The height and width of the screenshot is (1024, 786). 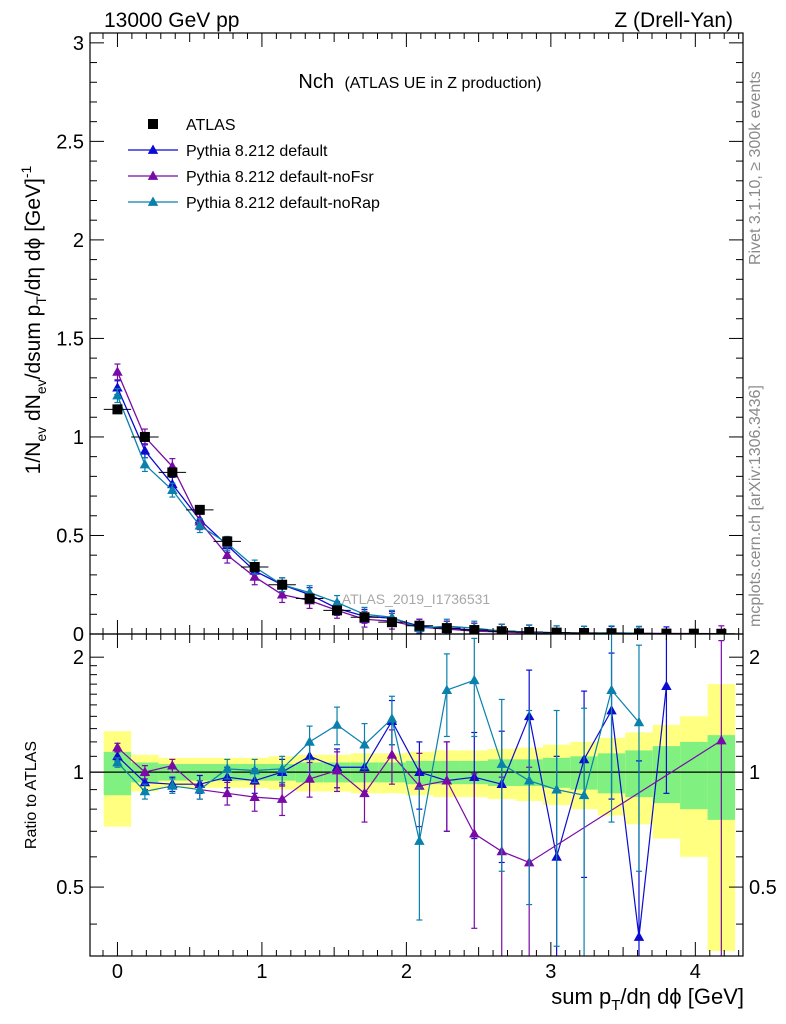 What do you see at coordinates (763, 888) in the screenshot?
I see `ratio-y-tick-label-right: 0.5` at bounding box center [763, 888].